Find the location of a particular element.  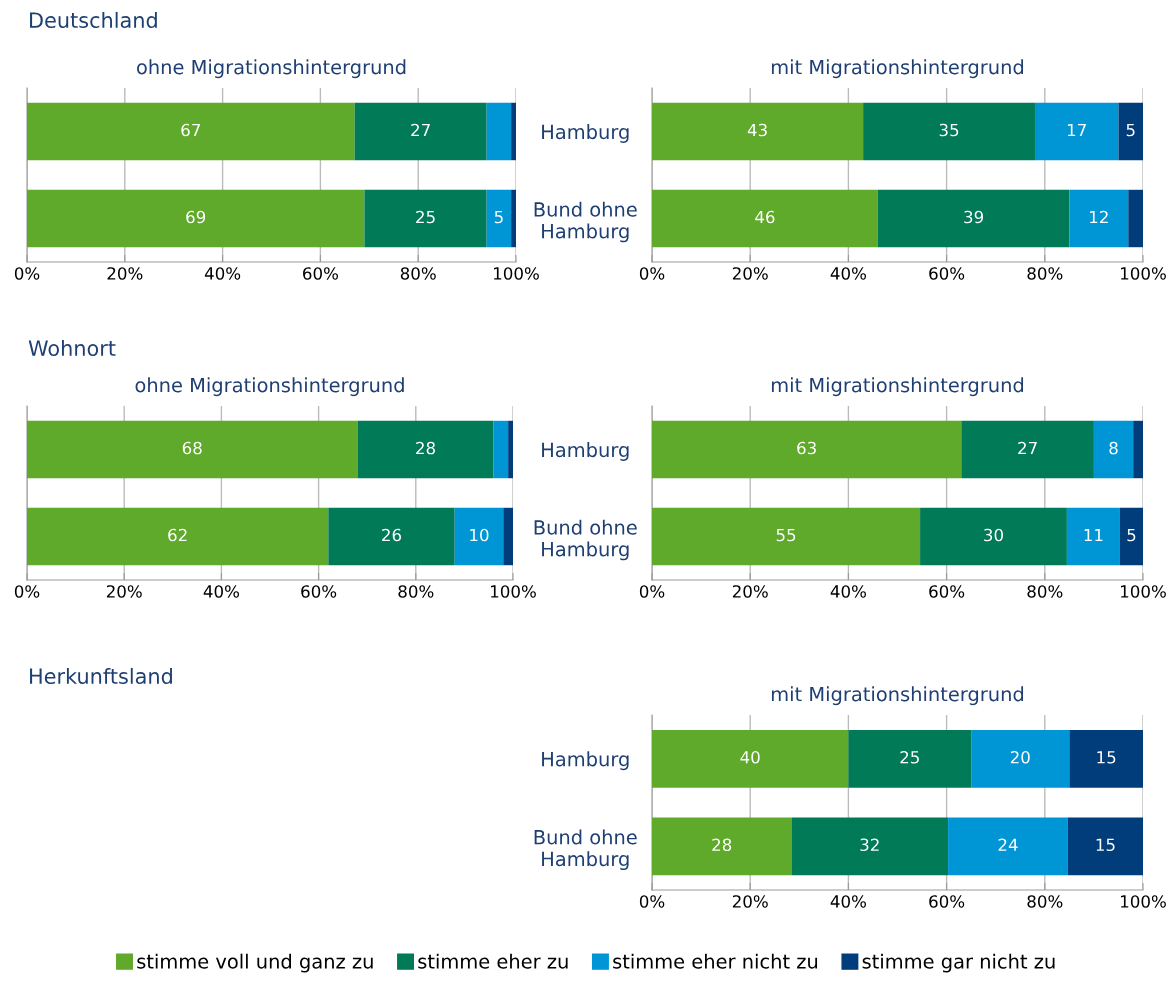

data-label: 46 is located at coordinates (765, 217).